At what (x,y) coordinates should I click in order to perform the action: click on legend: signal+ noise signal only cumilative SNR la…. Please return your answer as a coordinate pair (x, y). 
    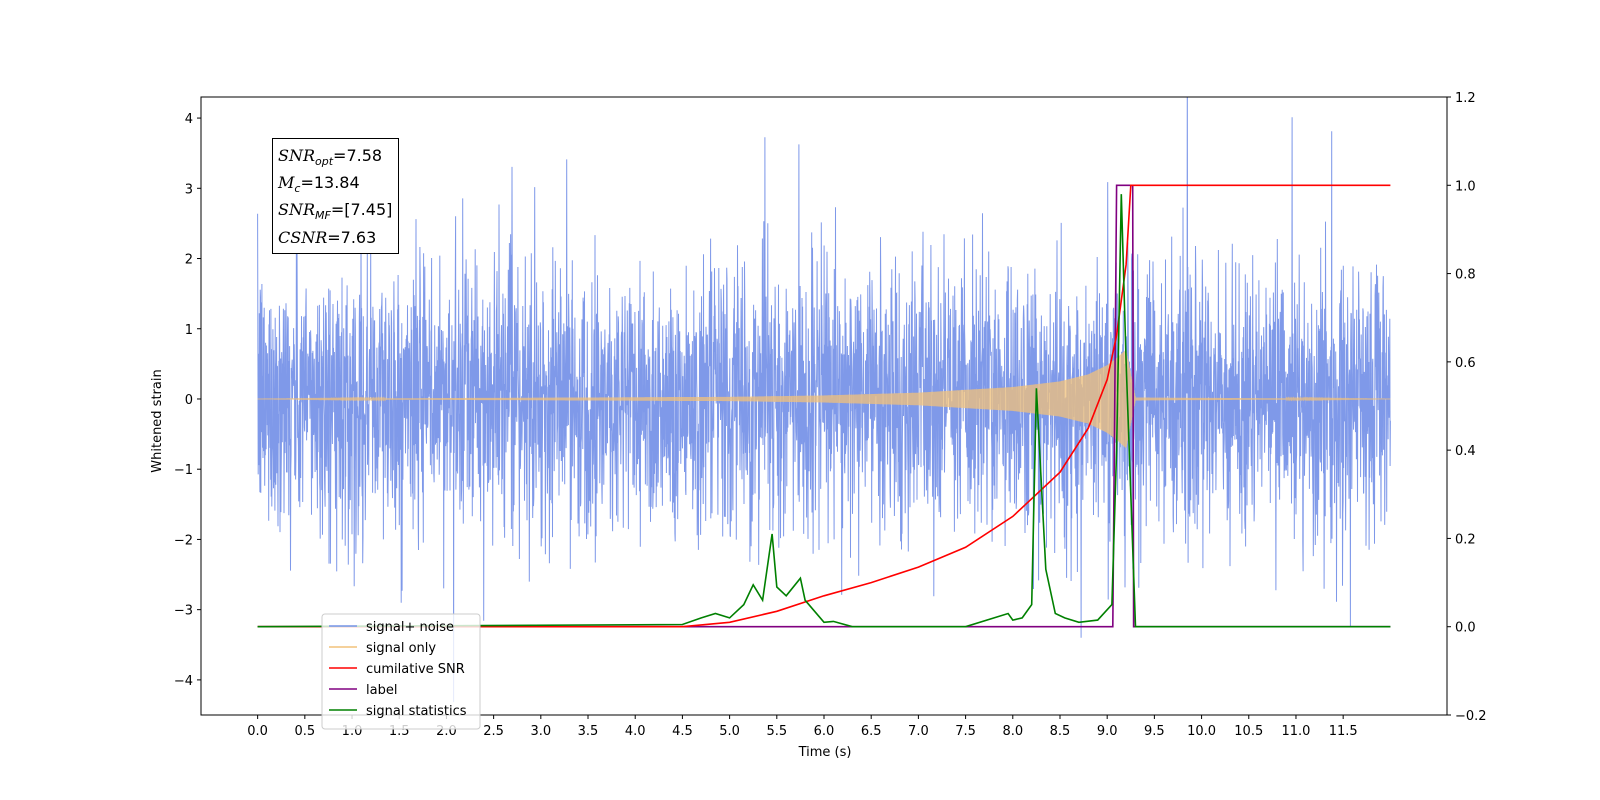
    Looking at the image, I should click on (401, 671).